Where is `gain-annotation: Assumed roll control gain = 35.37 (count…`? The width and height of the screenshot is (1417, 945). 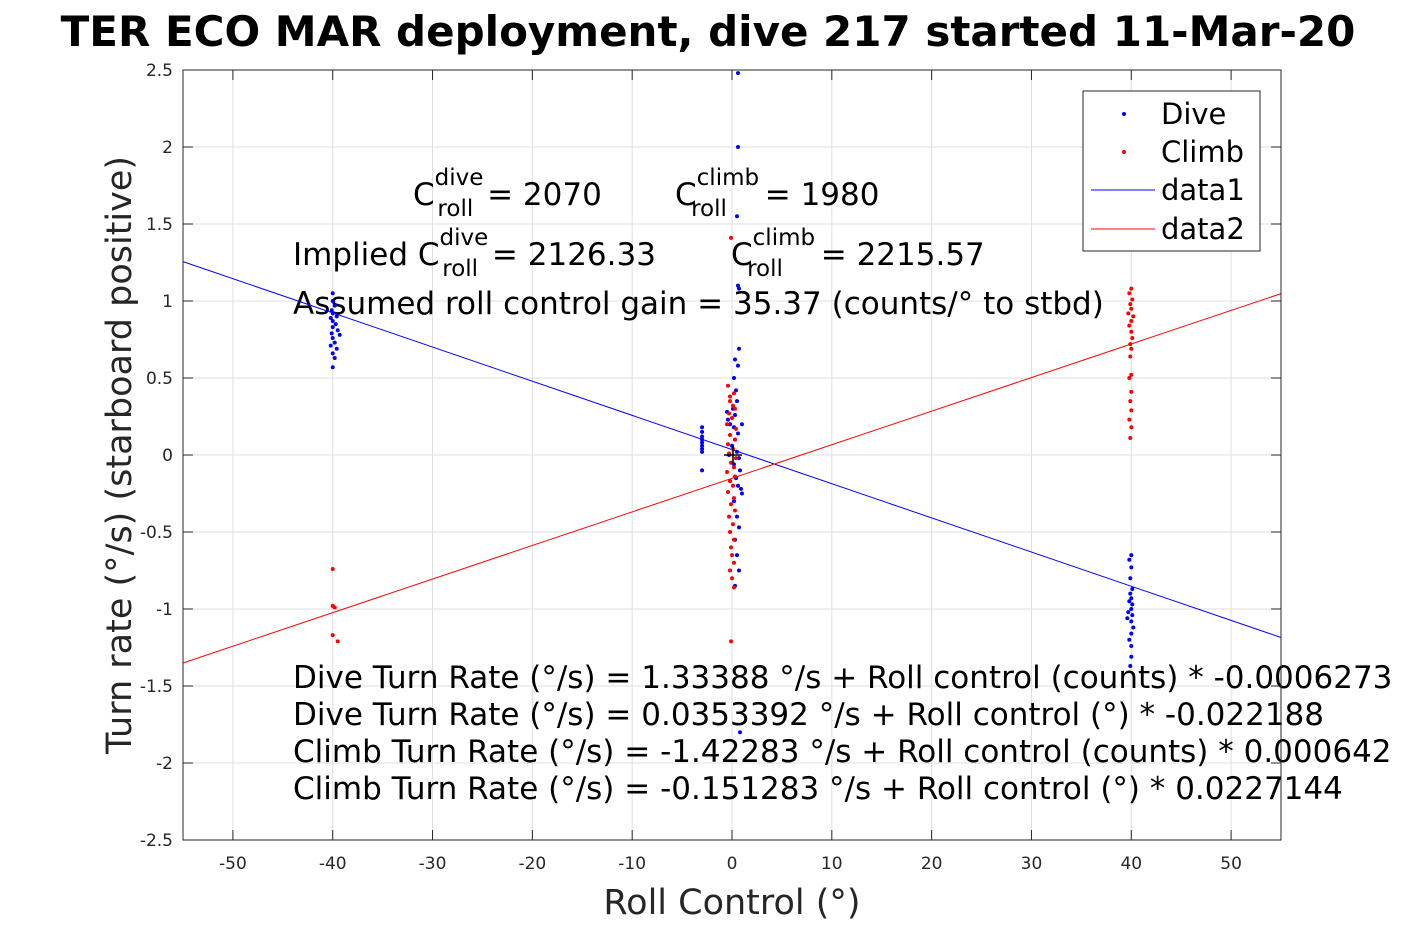
gain-annotation: Assumed roll control gain = 35.37 (count… is located at coordinates (698, 304).